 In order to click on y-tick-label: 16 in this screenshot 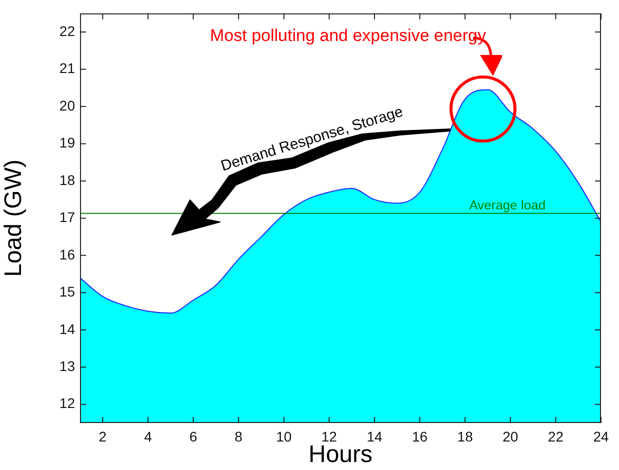, I will do `click(67, 254)`.